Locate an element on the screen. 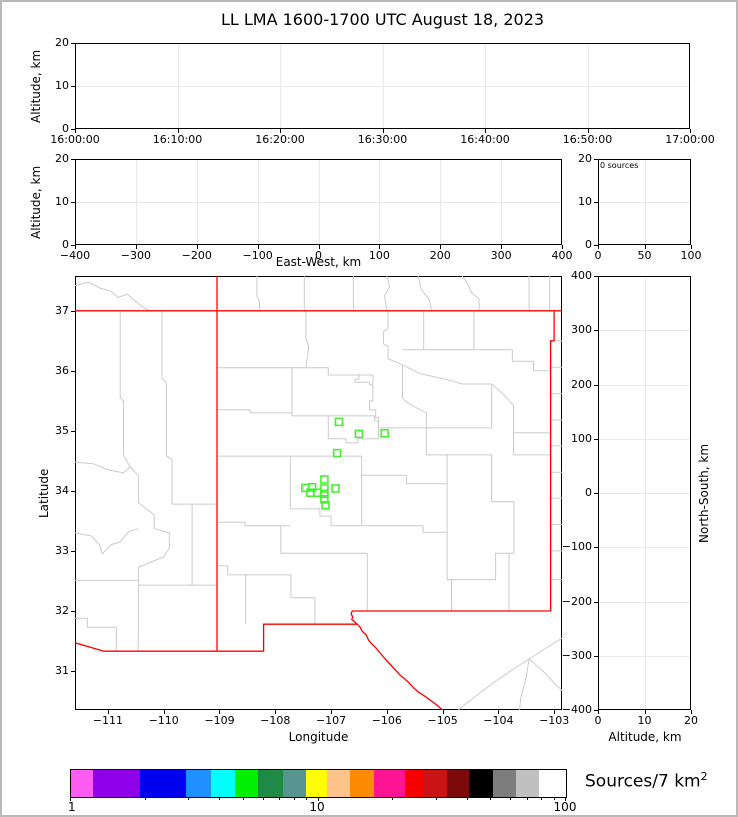 The width and height of the screenshot is (738, 817). x-tick-label: 16:00:00 is located at coordinates (75, 139).